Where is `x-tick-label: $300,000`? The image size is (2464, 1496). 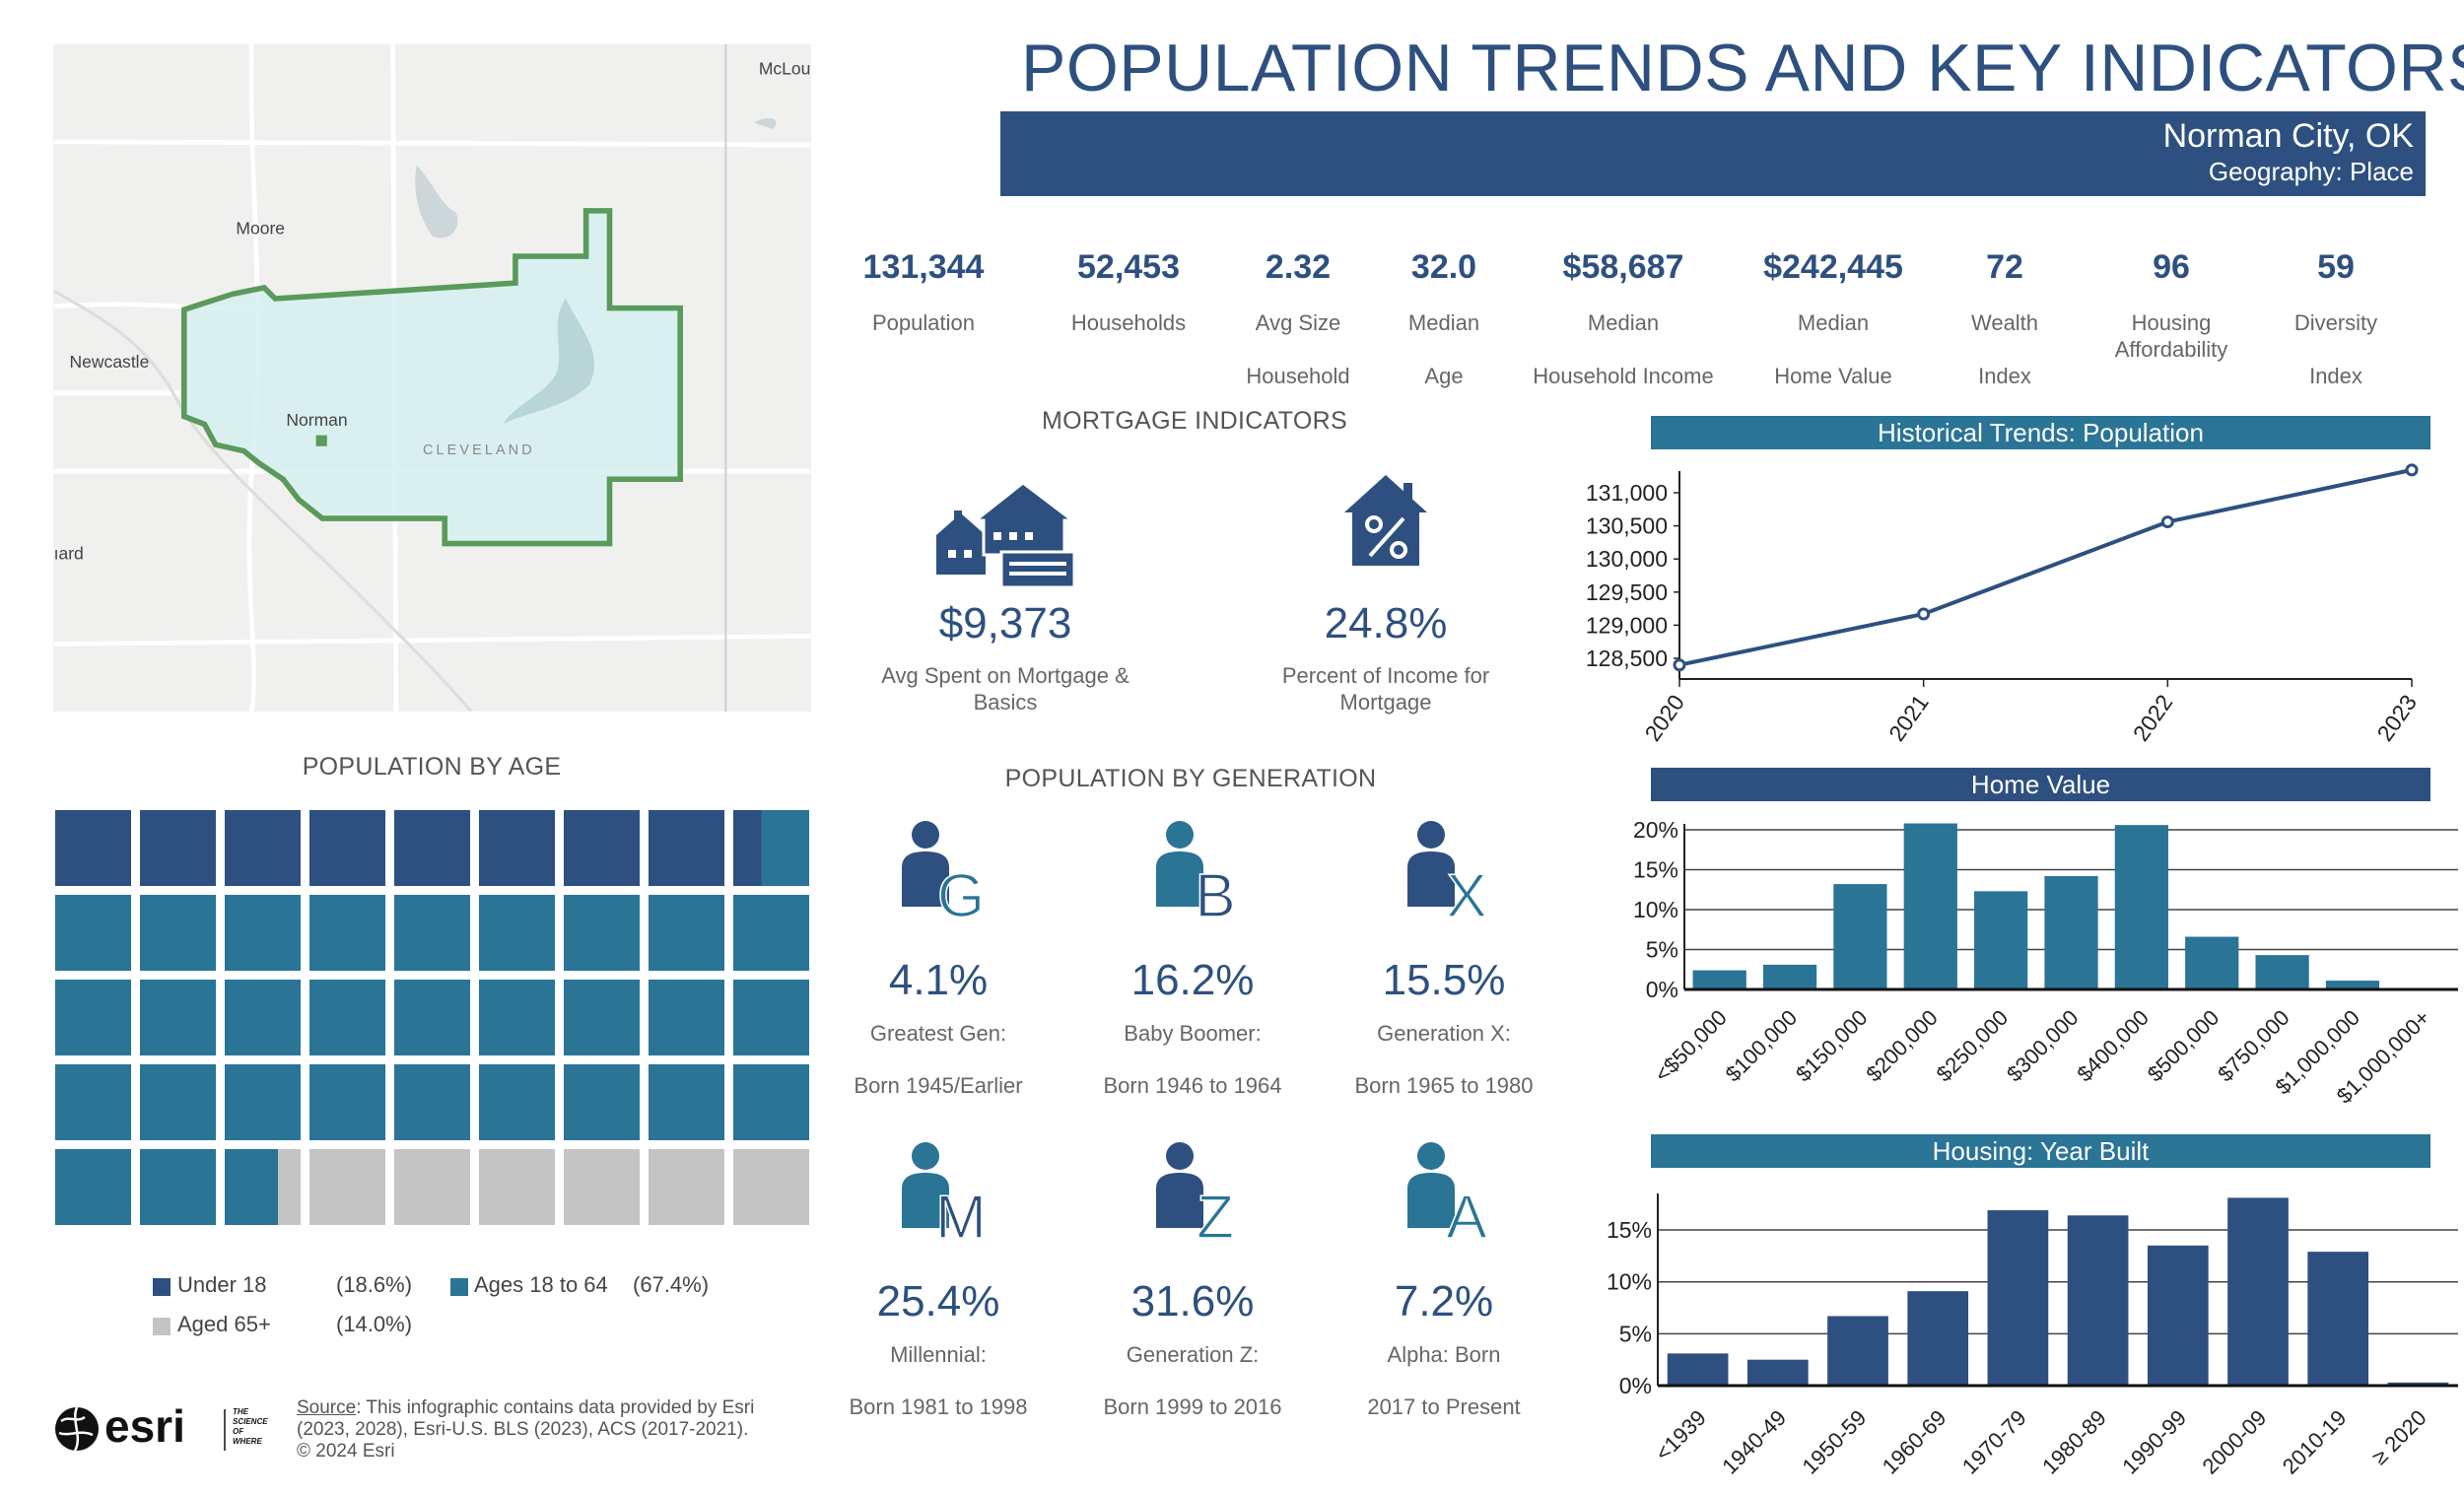
x-tick-label: $300,000 is located at coordinates (2043, 1046).